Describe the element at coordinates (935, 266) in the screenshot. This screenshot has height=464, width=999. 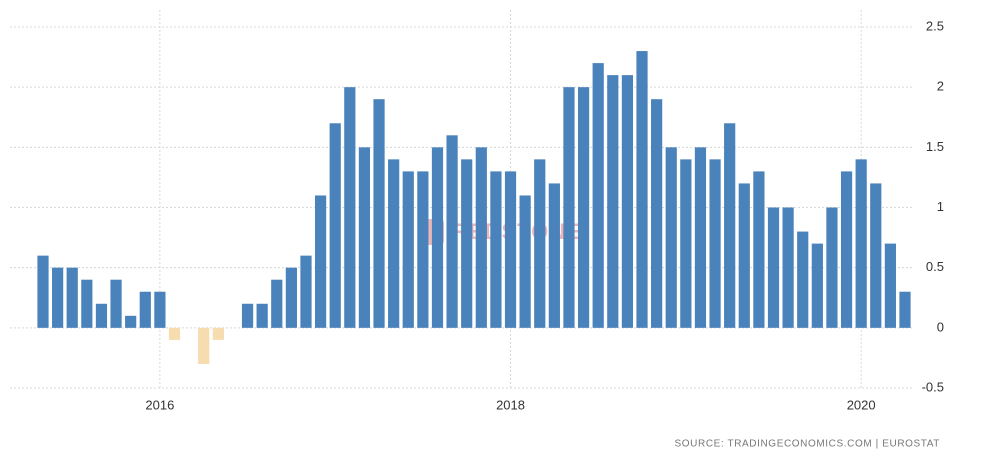
I see `y-tick-label: 0.5` at that location.